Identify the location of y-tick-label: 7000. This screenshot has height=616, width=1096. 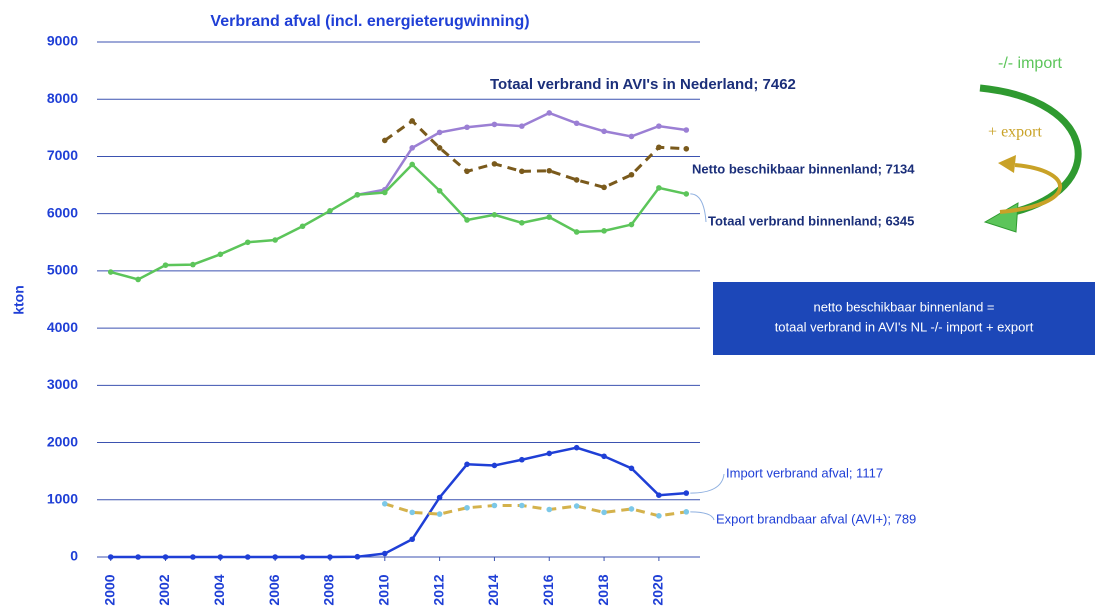
(62, 155).